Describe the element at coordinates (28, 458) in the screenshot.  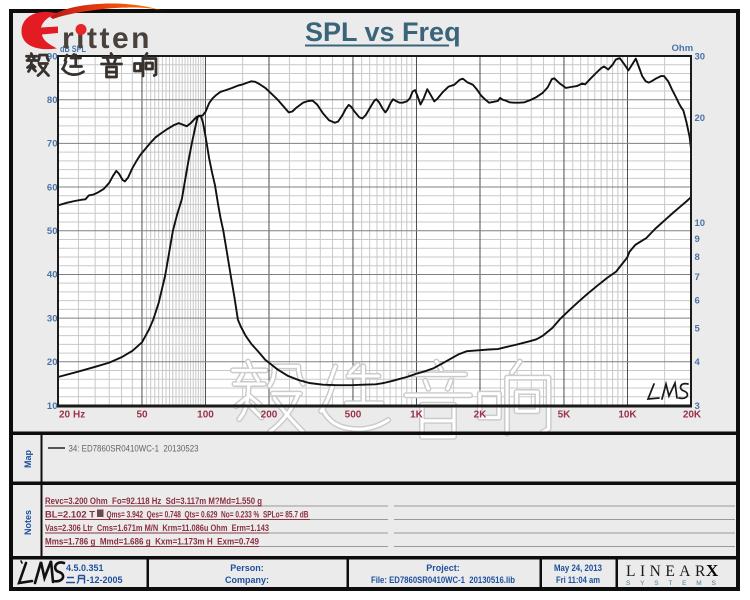
I see `svg-text: Map` at that location.